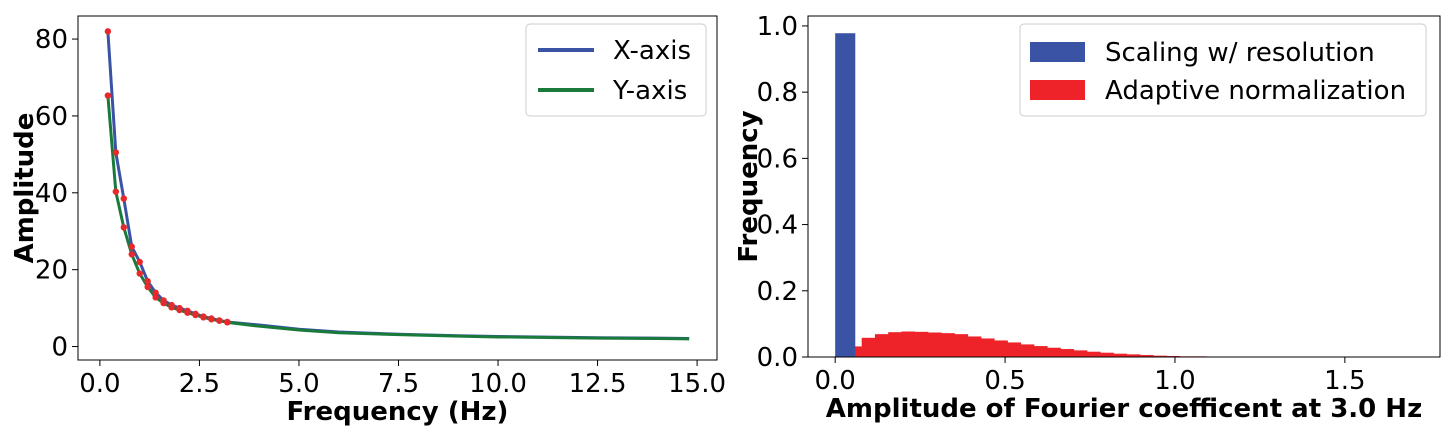 The height and width of the screenshot is (432, 1453). Describe the element at coordinates (1057, 52) in the screenshot. I see `legend-swatch-scaling` at that location.